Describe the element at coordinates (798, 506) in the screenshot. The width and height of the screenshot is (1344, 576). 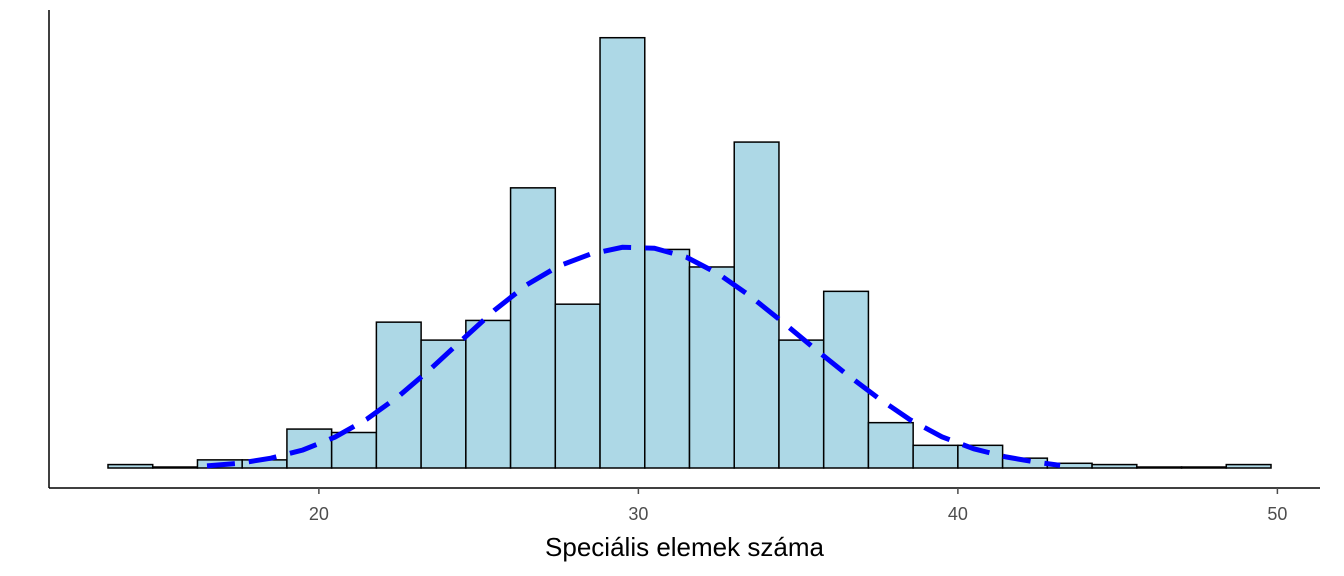
I see `x-axis-ticks: 20 30 40 50` at that location.